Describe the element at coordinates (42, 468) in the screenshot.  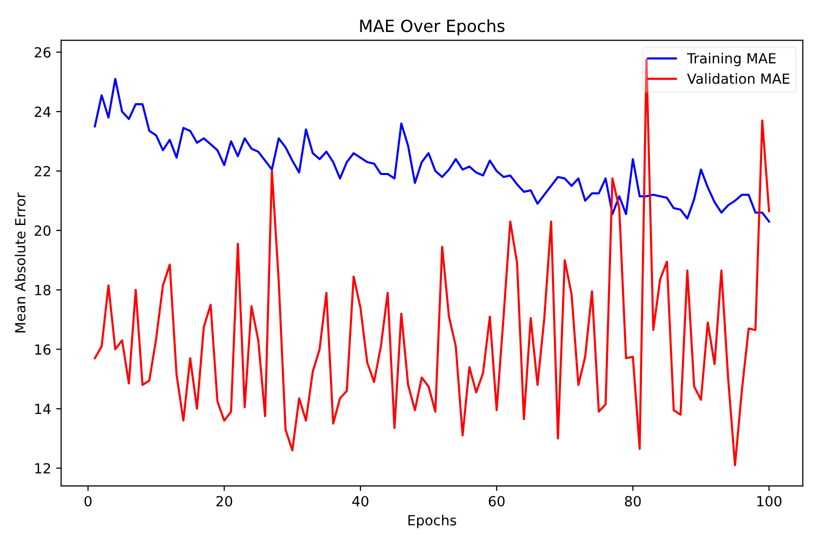
I see `y-tick-label: 12` at that location.